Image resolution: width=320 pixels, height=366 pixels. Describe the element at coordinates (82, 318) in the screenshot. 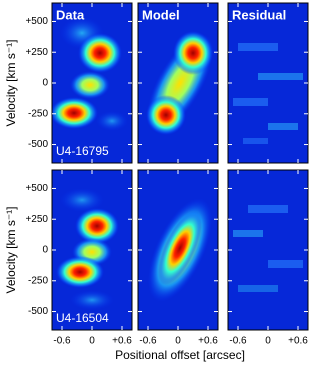

I see `row-name: U4-16504` at that location.